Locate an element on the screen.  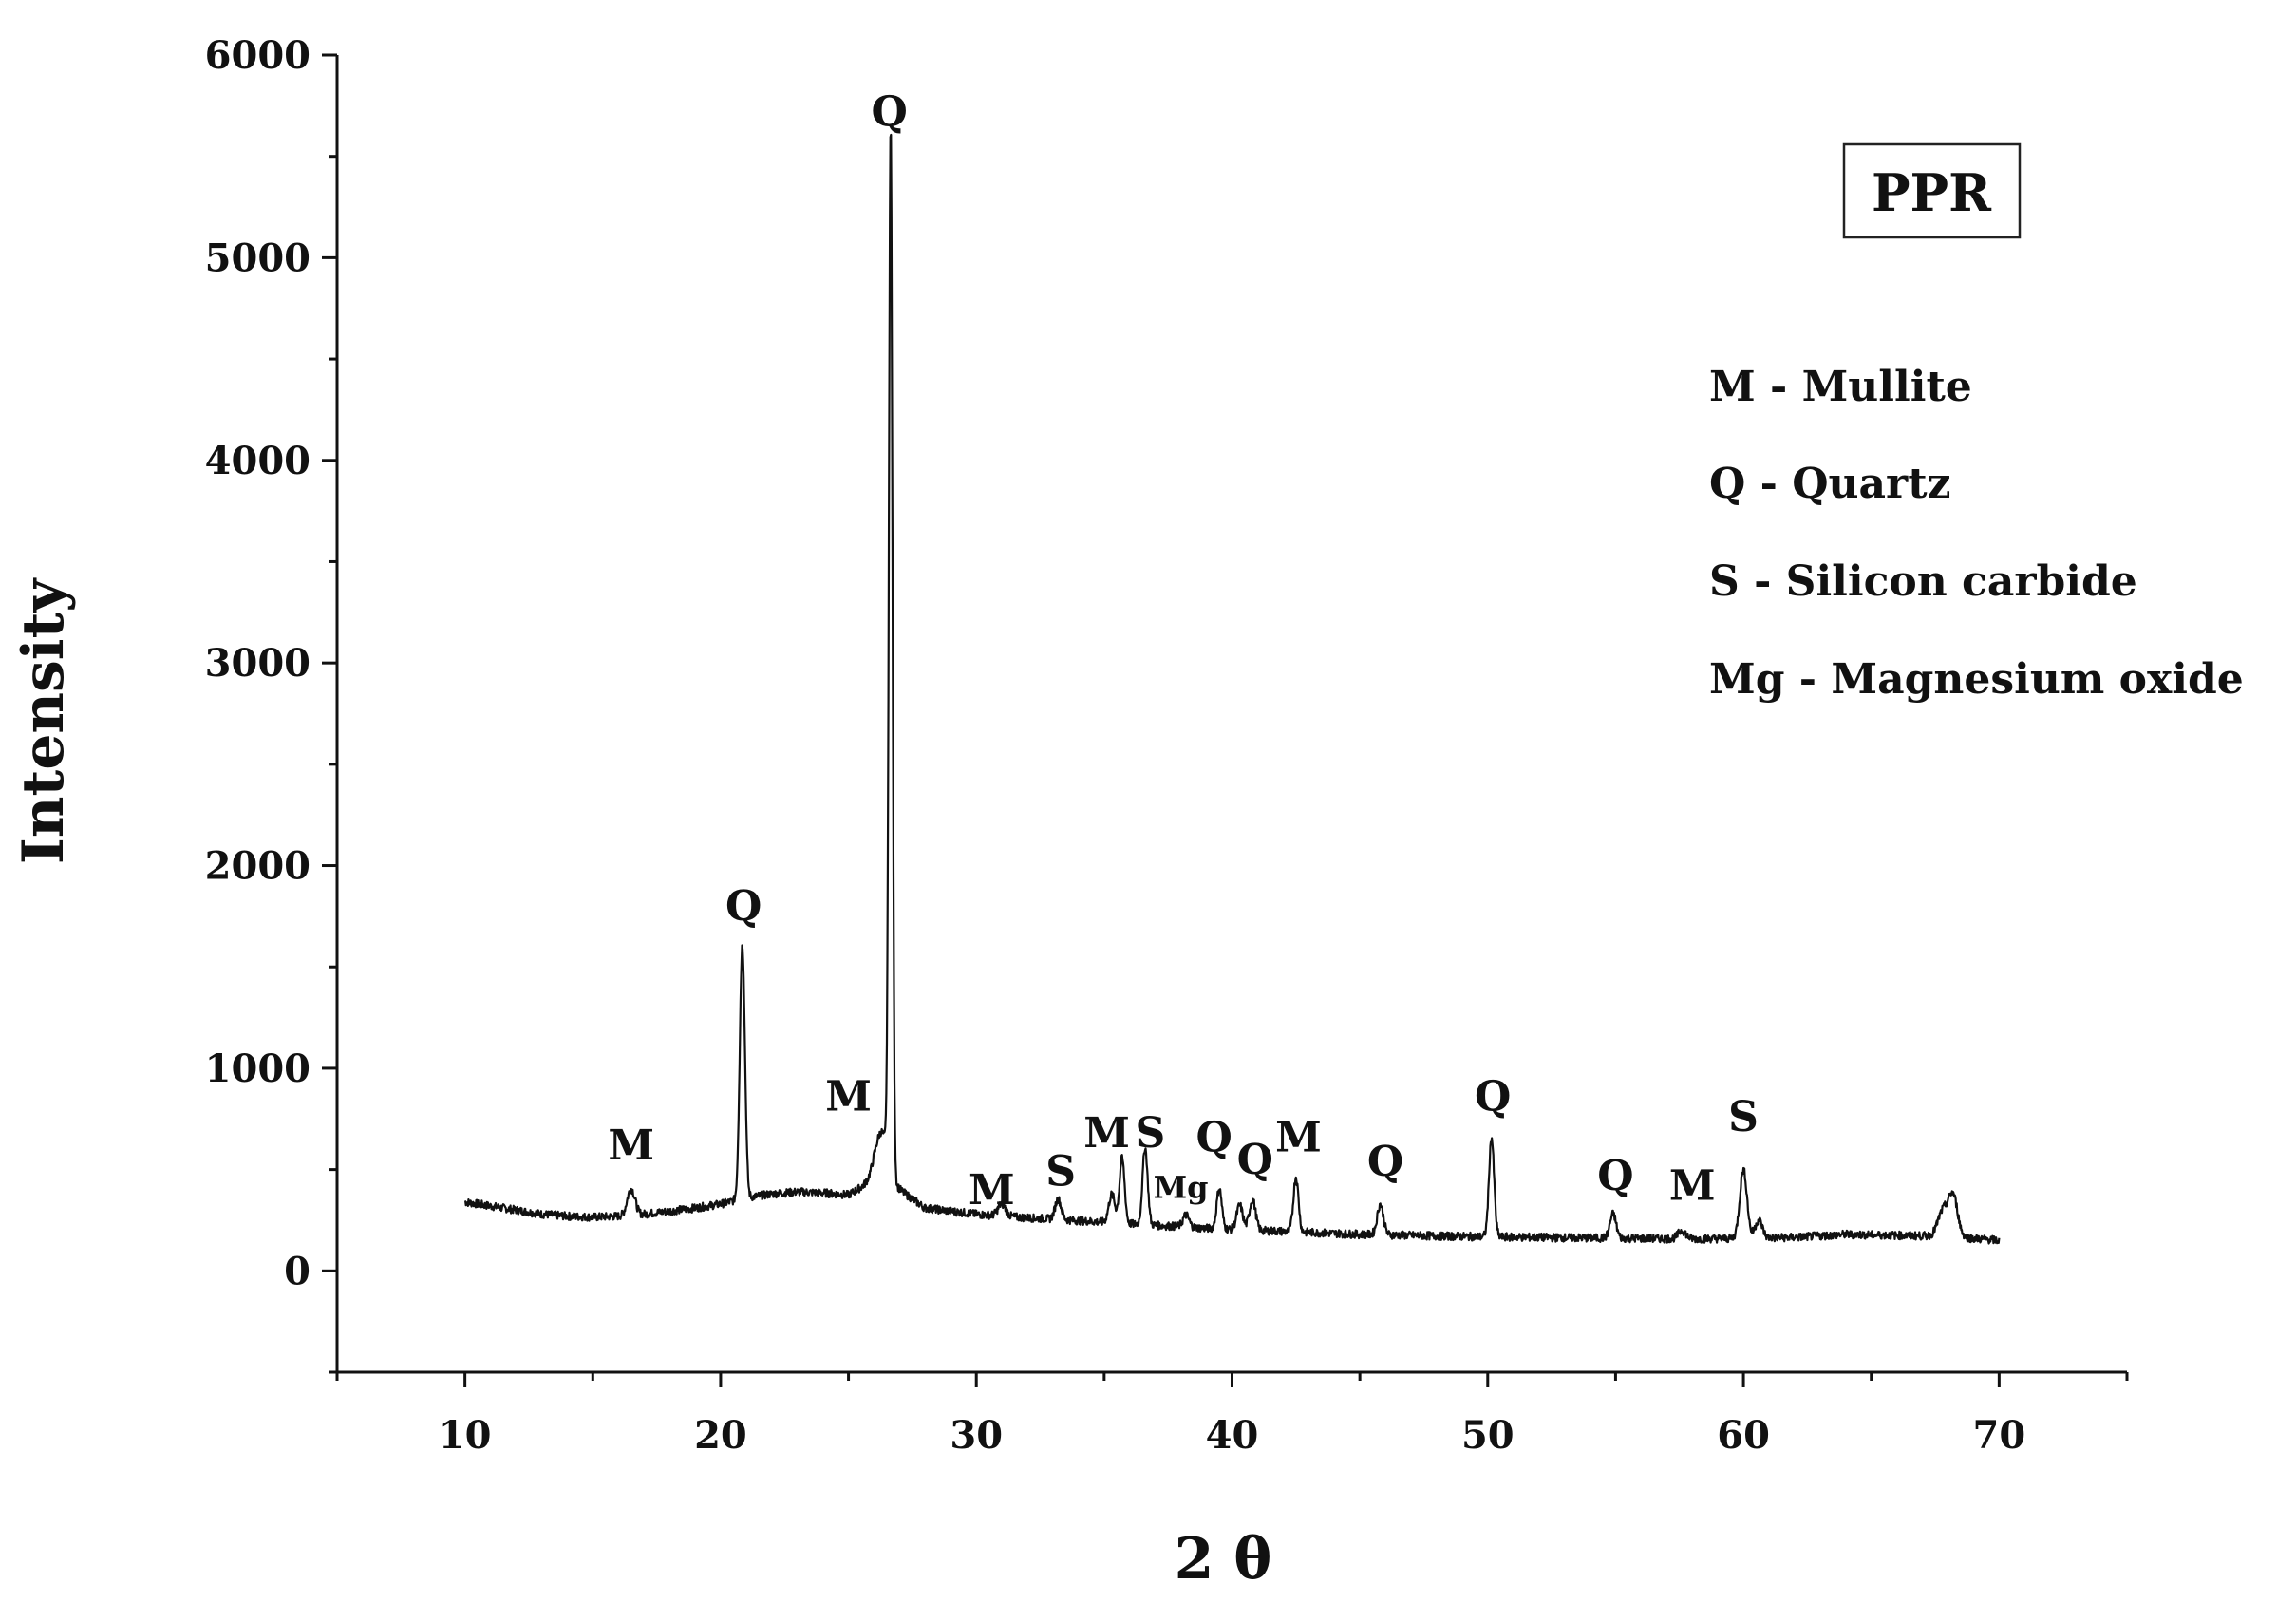
legend-item-mullite: M - Mullite is located at coordinates (1840, 387).